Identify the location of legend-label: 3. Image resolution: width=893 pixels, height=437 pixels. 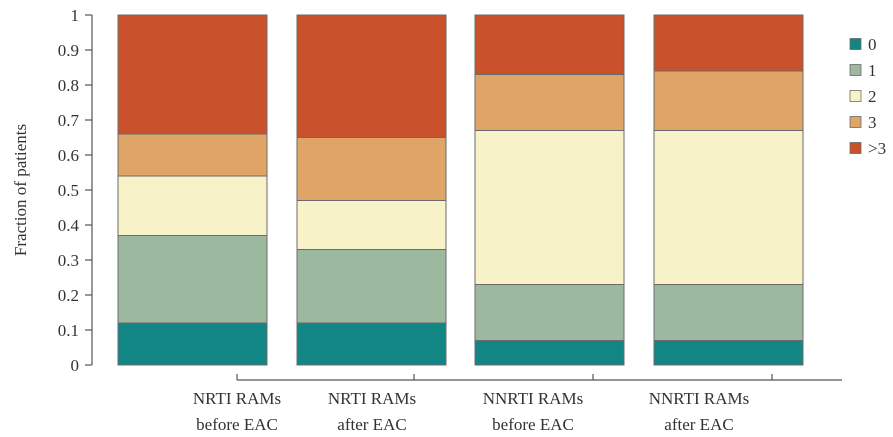
(872, 122).